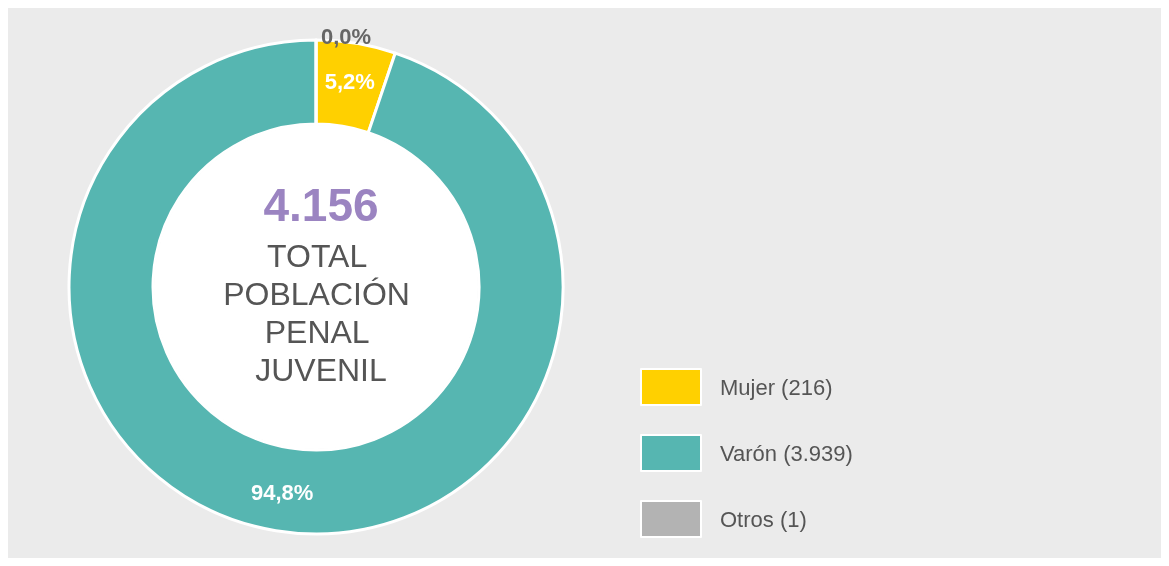 This screenshot has height=566, width=1169. What do you see at coordinates (349, 82) in the screenshot?
I see `data-label: 5,2%` at bounding box center [349, 82].